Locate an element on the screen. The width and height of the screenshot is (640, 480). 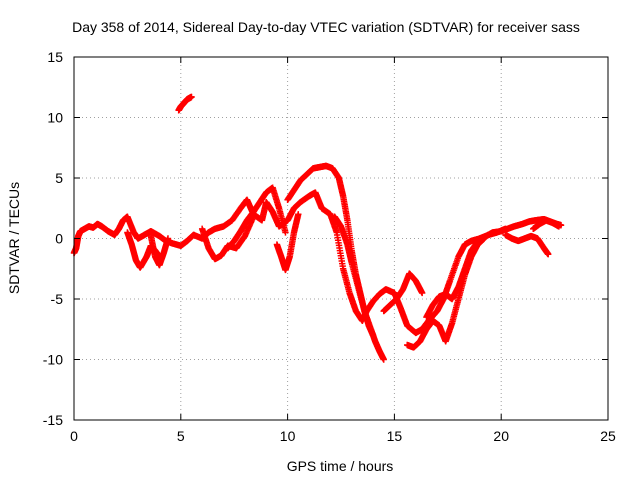
y-tick-label: 5 is located at coordinates (59, 178).